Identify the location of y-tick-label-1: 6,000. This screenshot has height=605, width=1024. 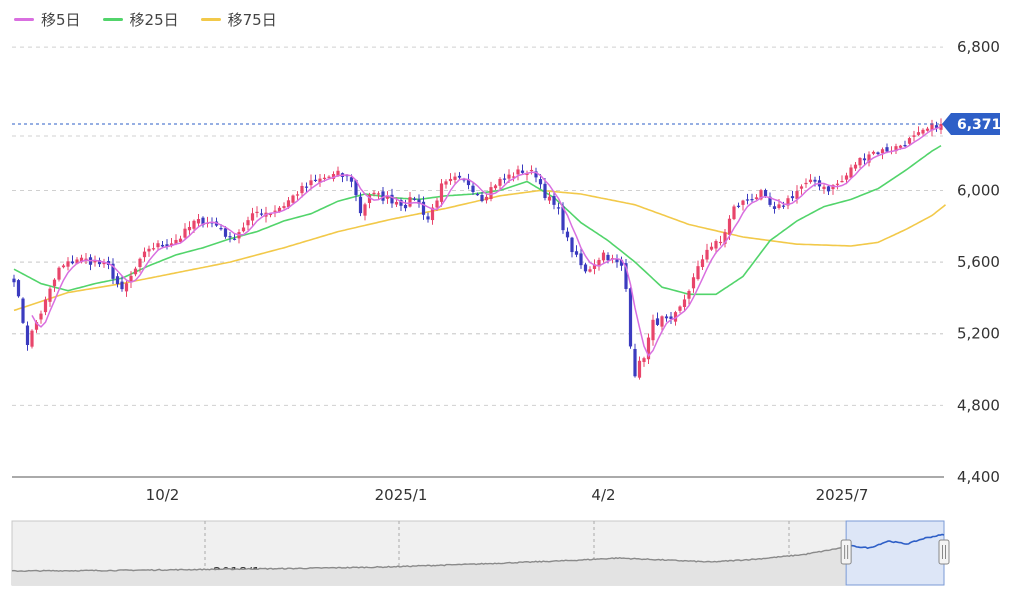
(978, 190).